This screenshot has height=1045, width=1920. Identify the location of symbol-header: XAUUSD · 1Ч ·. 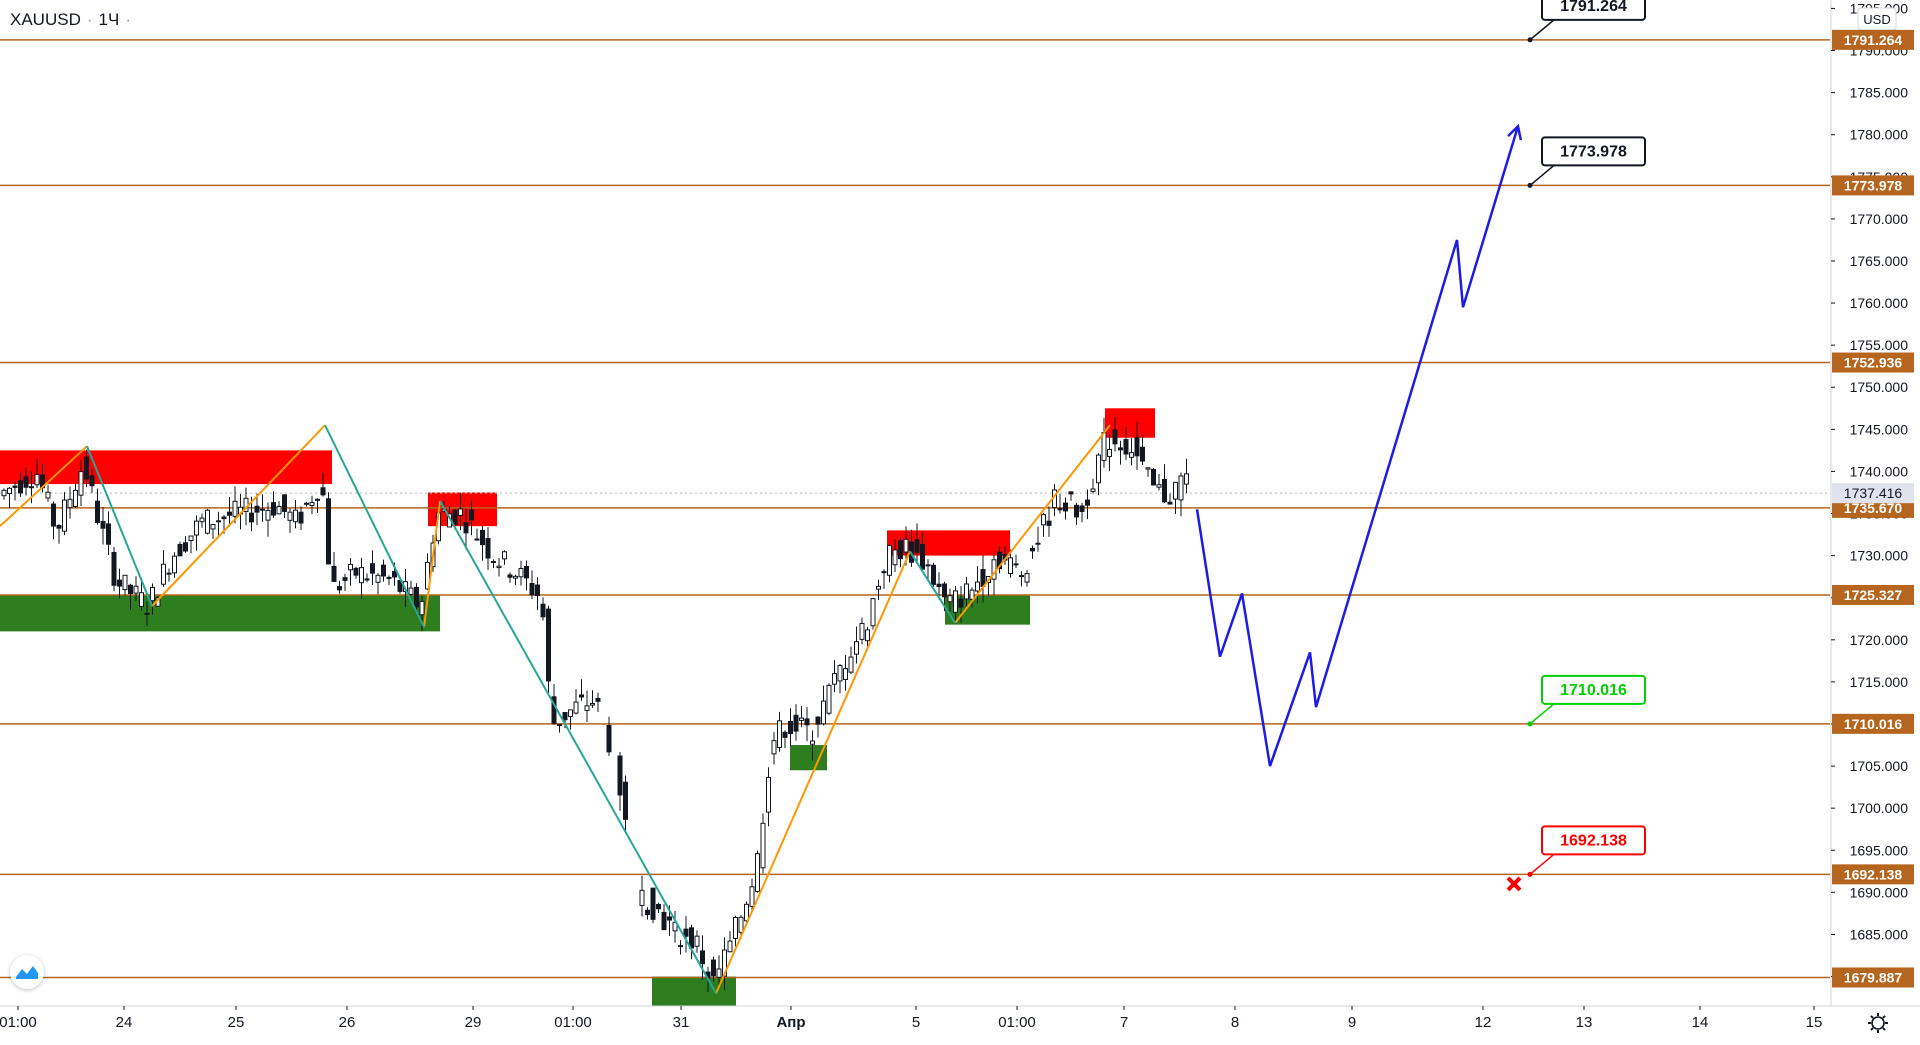
(70, 20).